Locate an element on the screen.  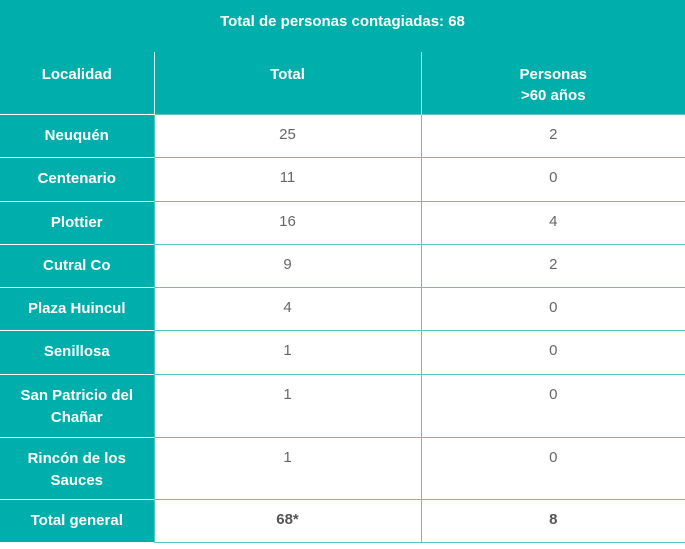
header-mayores-line1: Personas is located at coordinates (553, 74).